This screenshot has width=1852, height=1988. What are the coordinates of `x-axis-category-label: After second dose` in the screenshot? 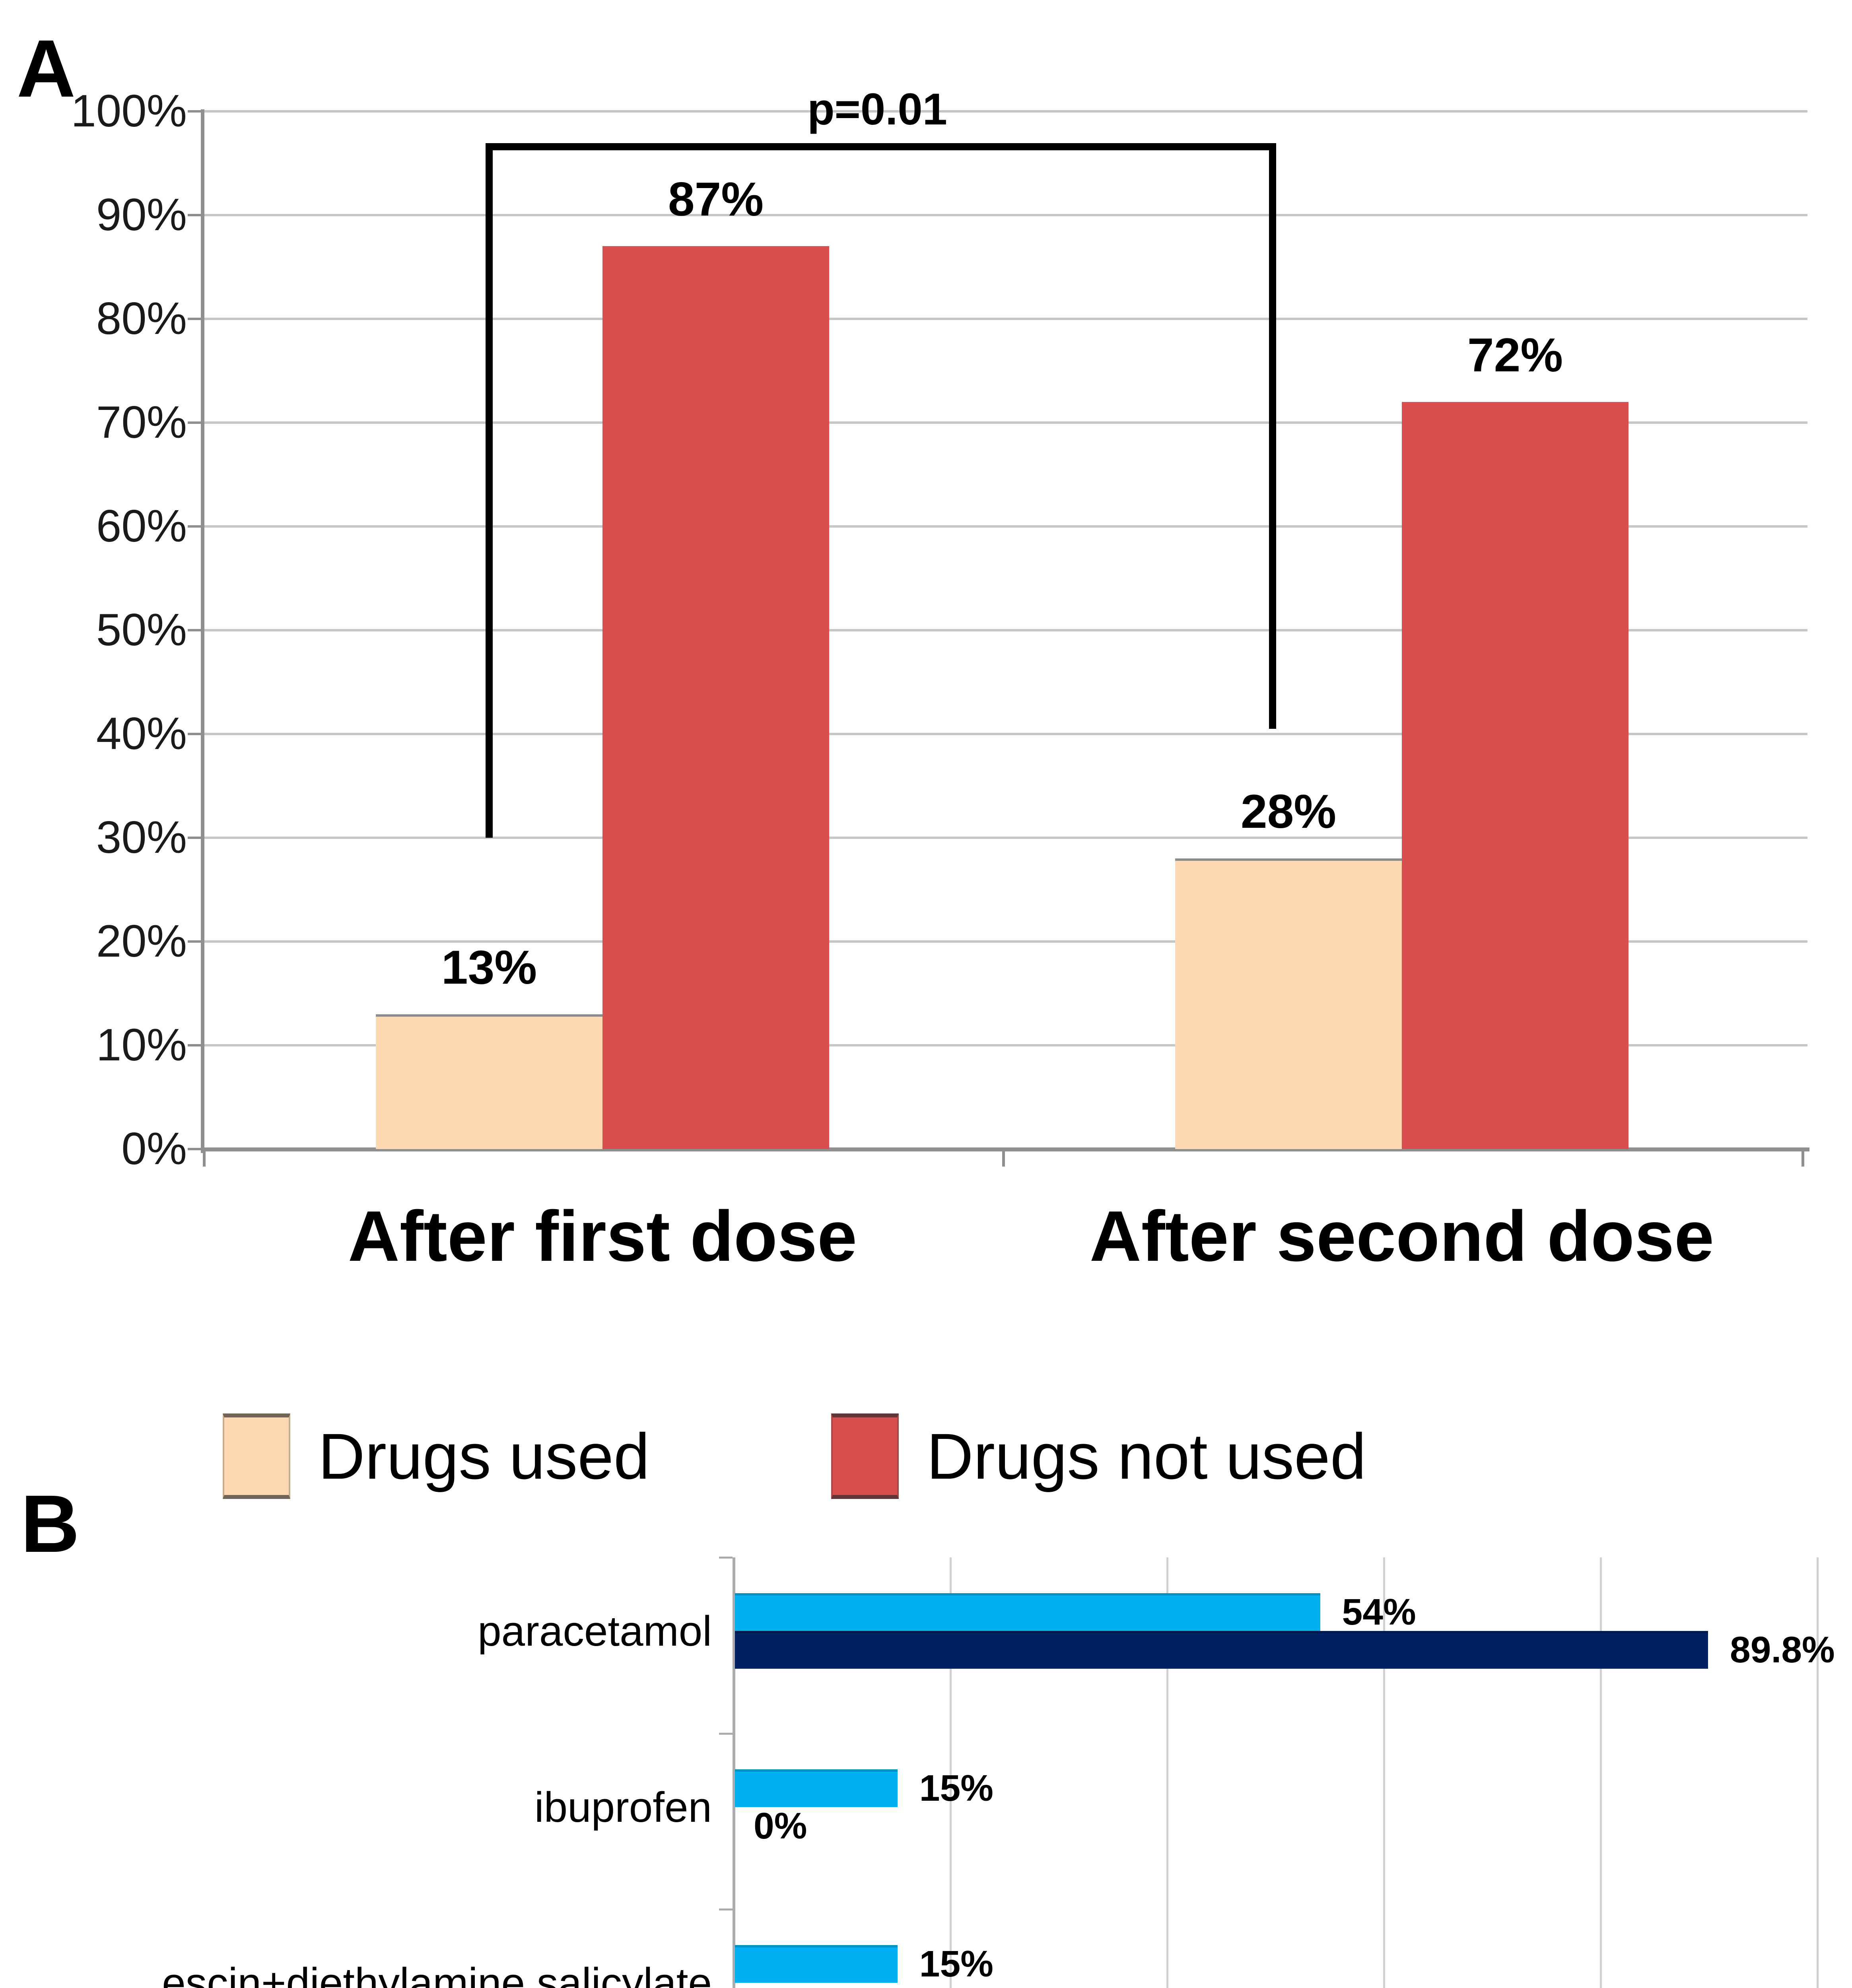 It's located at (1401, 1236).